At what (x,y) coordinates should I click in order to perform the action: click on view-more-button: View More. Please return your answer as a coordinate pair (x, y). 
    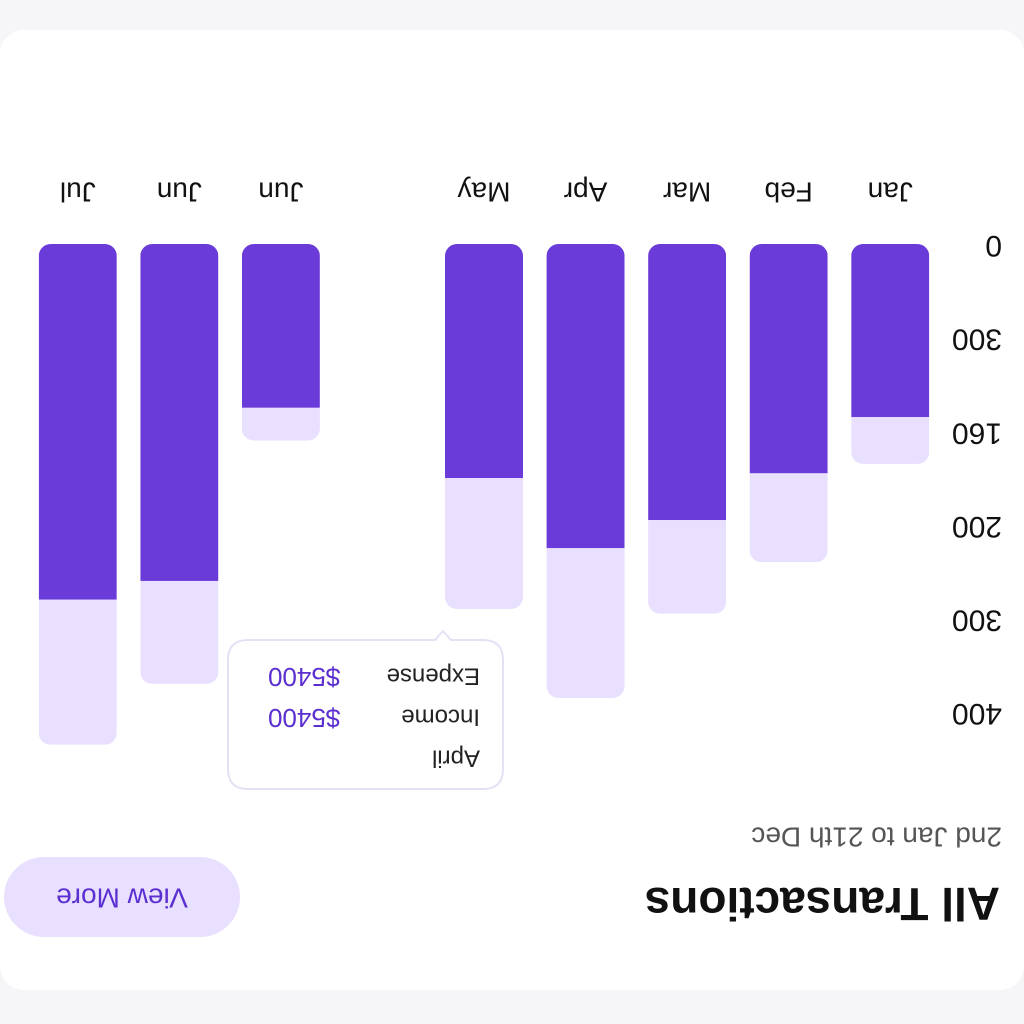
    Looking at the image, I should click on (122, 897).